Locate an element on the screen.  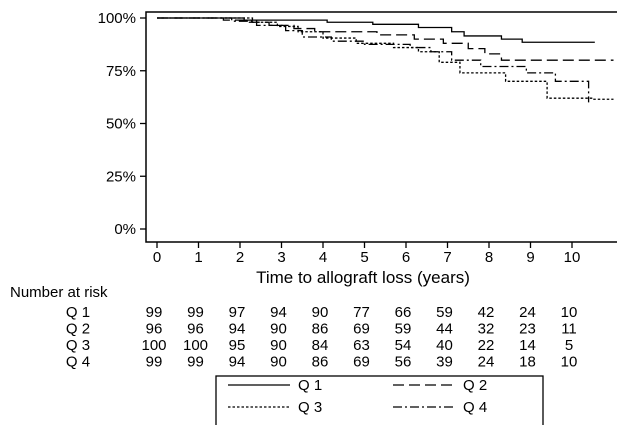
x-tick-label: 5 is located at coordinates (364, 257).